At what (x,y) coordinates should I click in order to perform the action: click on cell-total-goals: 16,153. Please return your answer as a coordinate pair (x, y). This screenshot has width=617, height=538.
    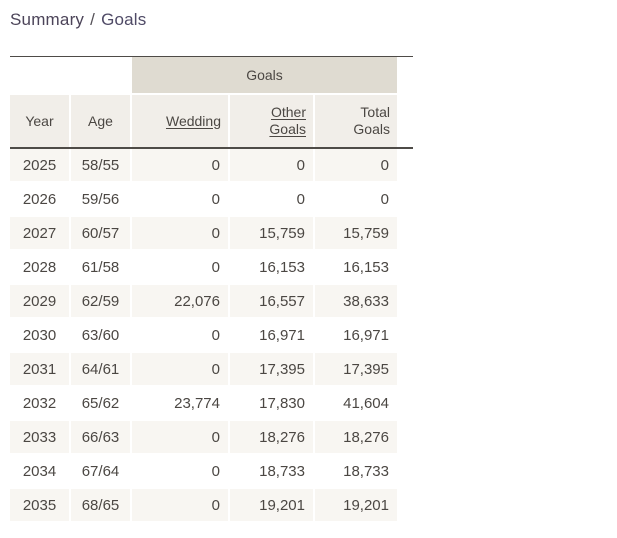
    Looking at the image, I should click on (356, 267).